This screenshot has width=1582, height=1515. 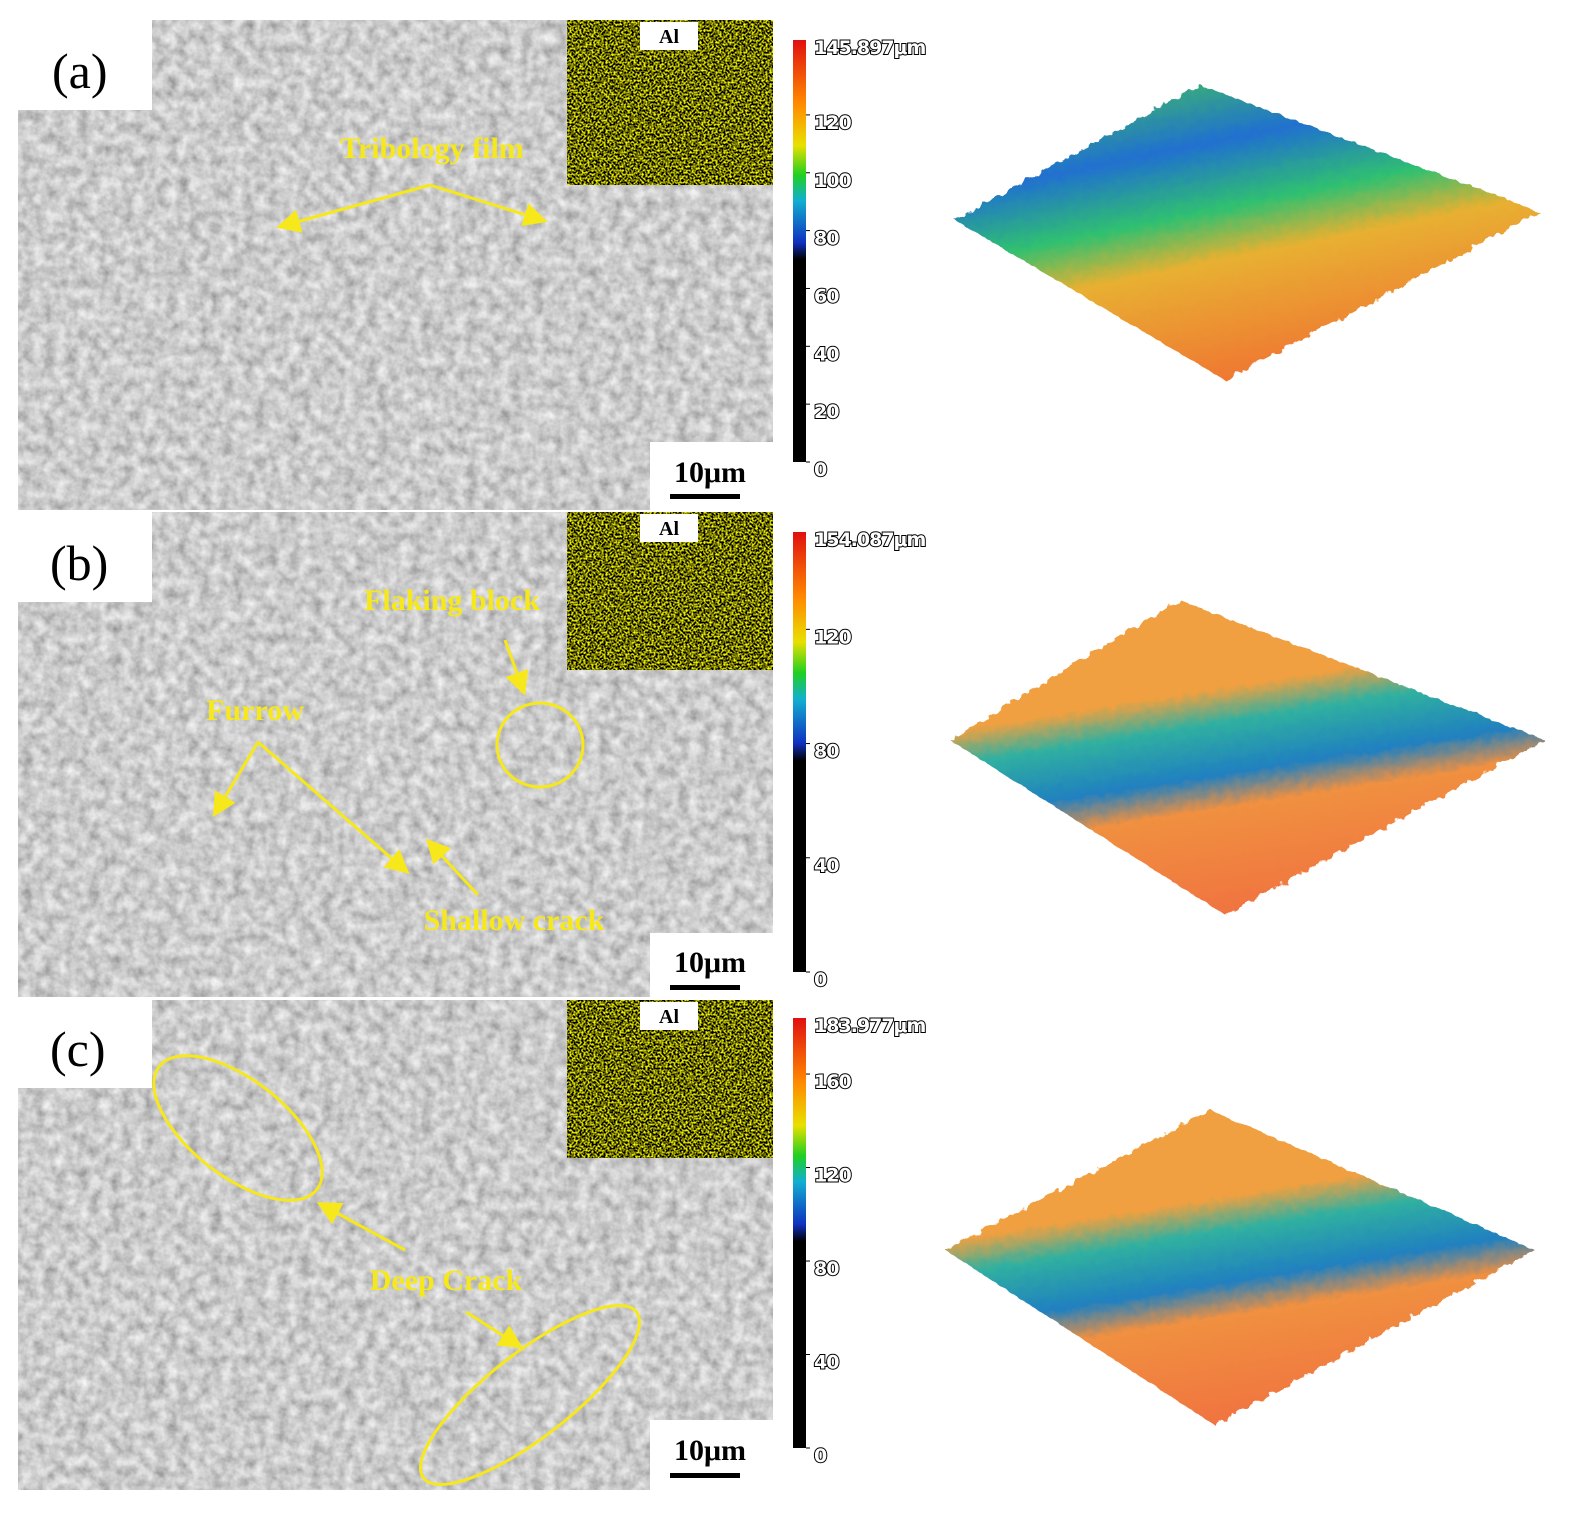 I want to click on colorbar-tick-label: 60, so click(x=826, y=296).